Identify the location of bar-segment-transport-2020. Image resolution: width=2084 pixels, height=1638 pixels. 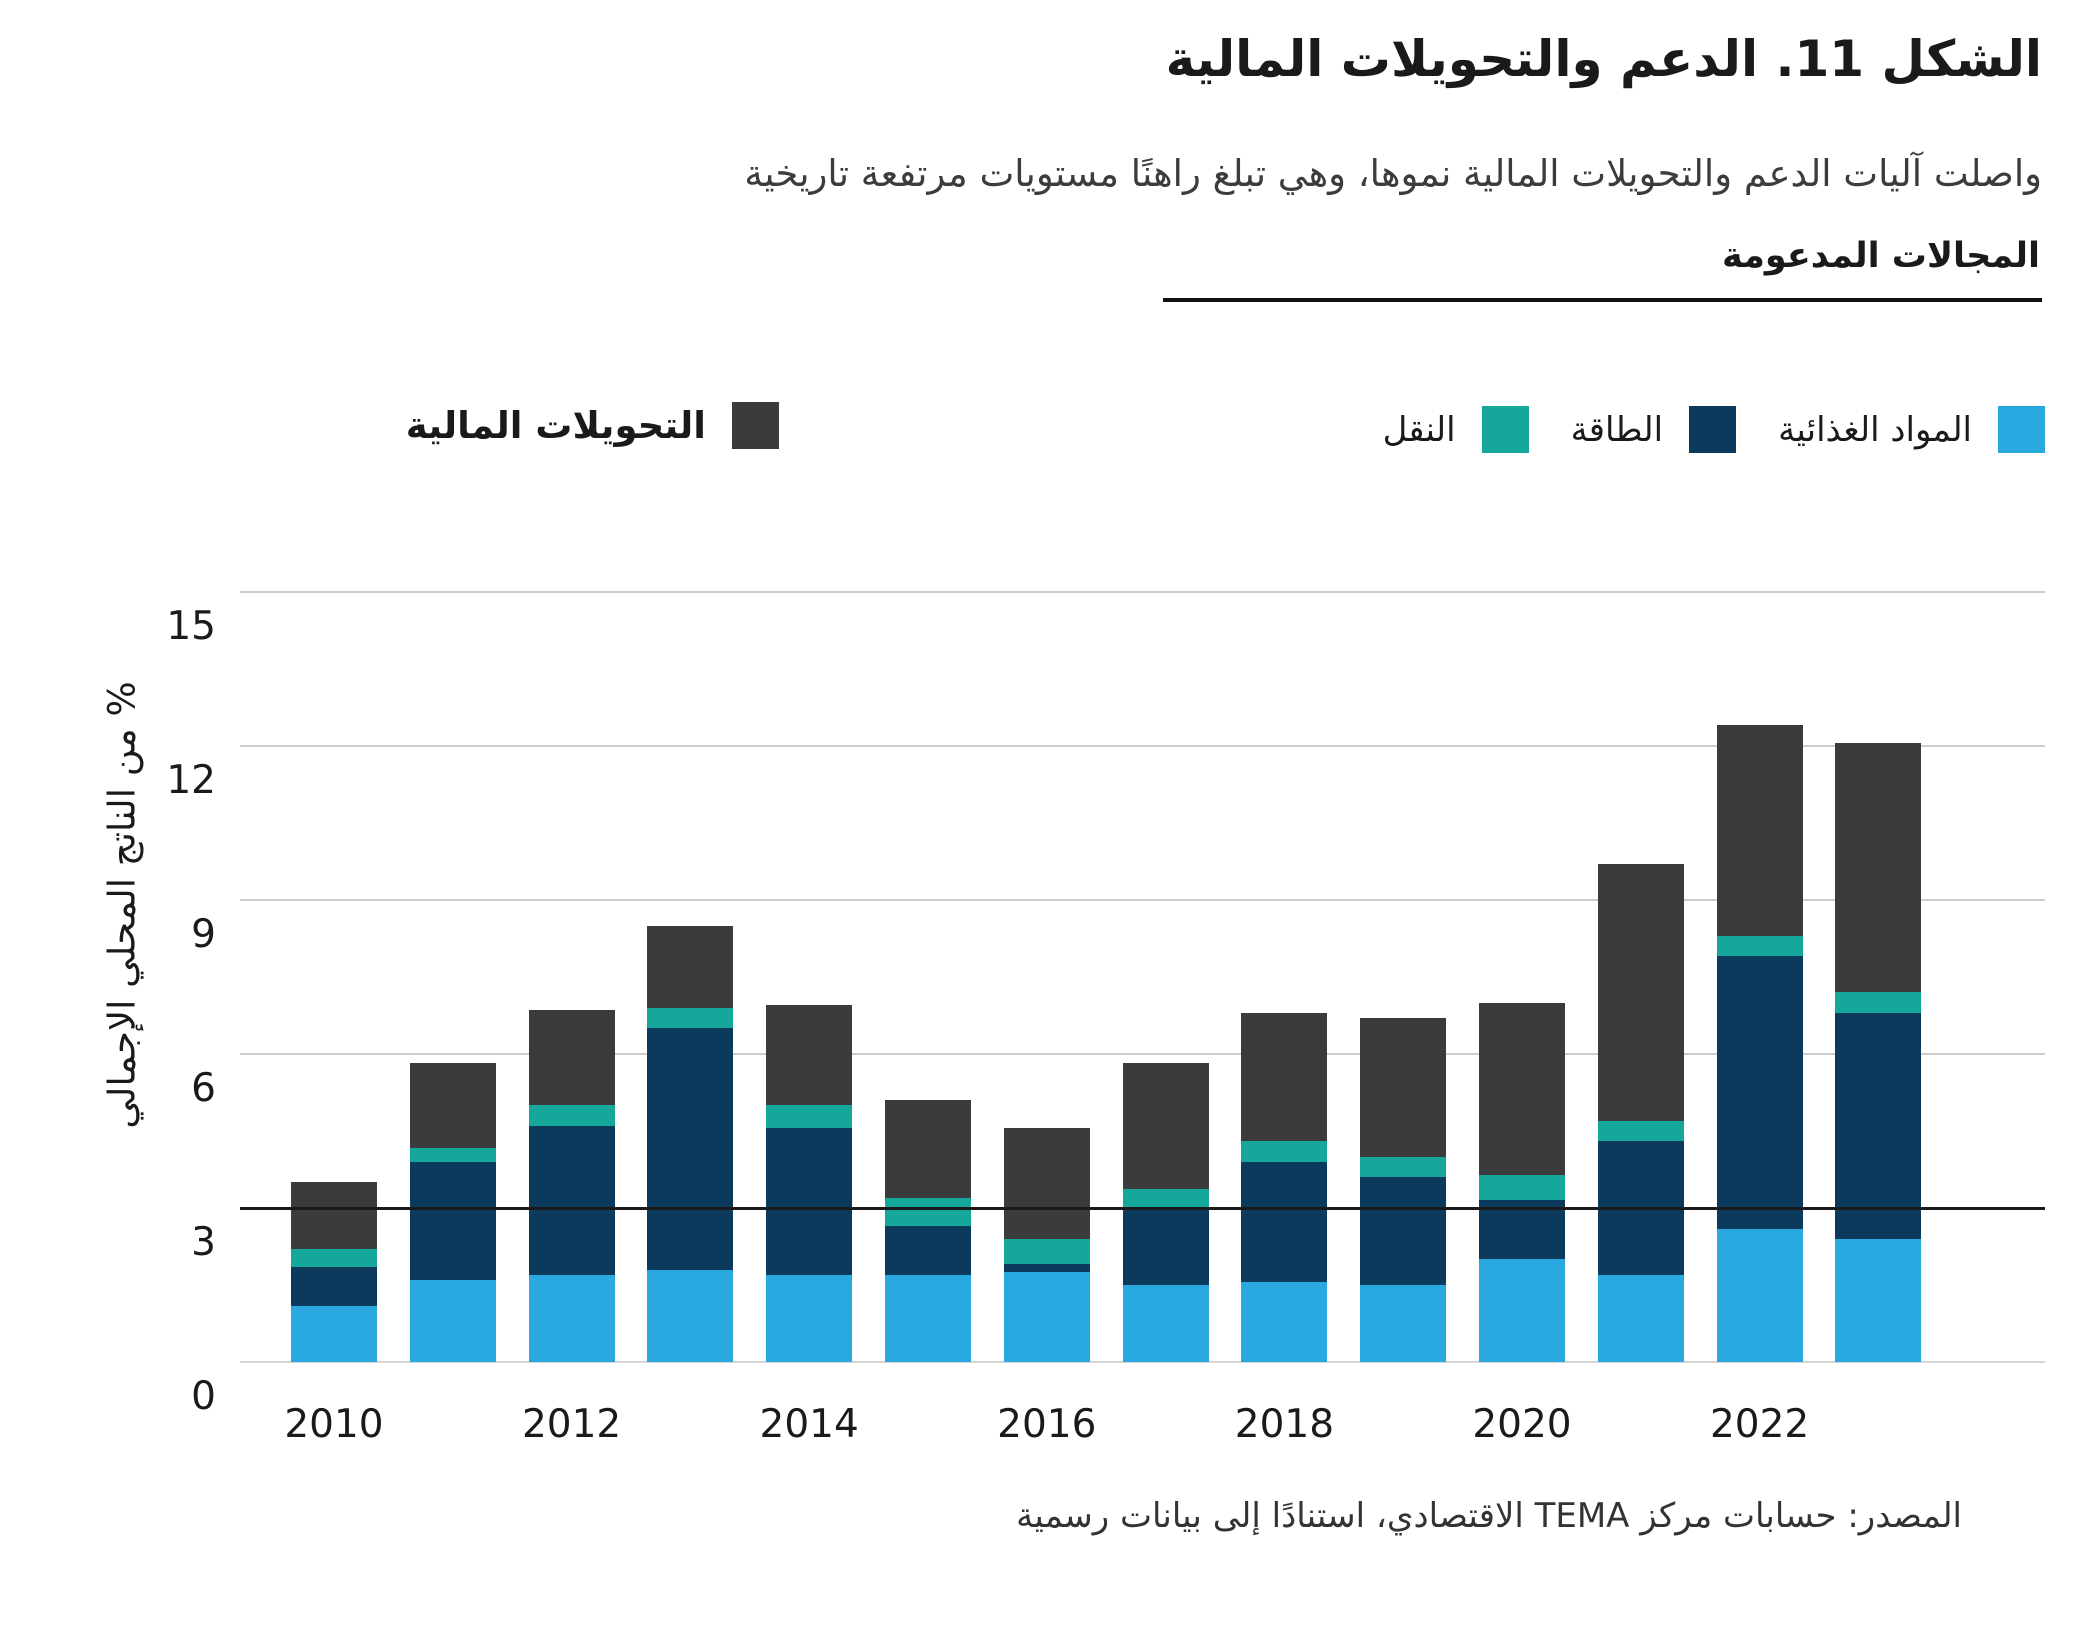
(1522, 1187).